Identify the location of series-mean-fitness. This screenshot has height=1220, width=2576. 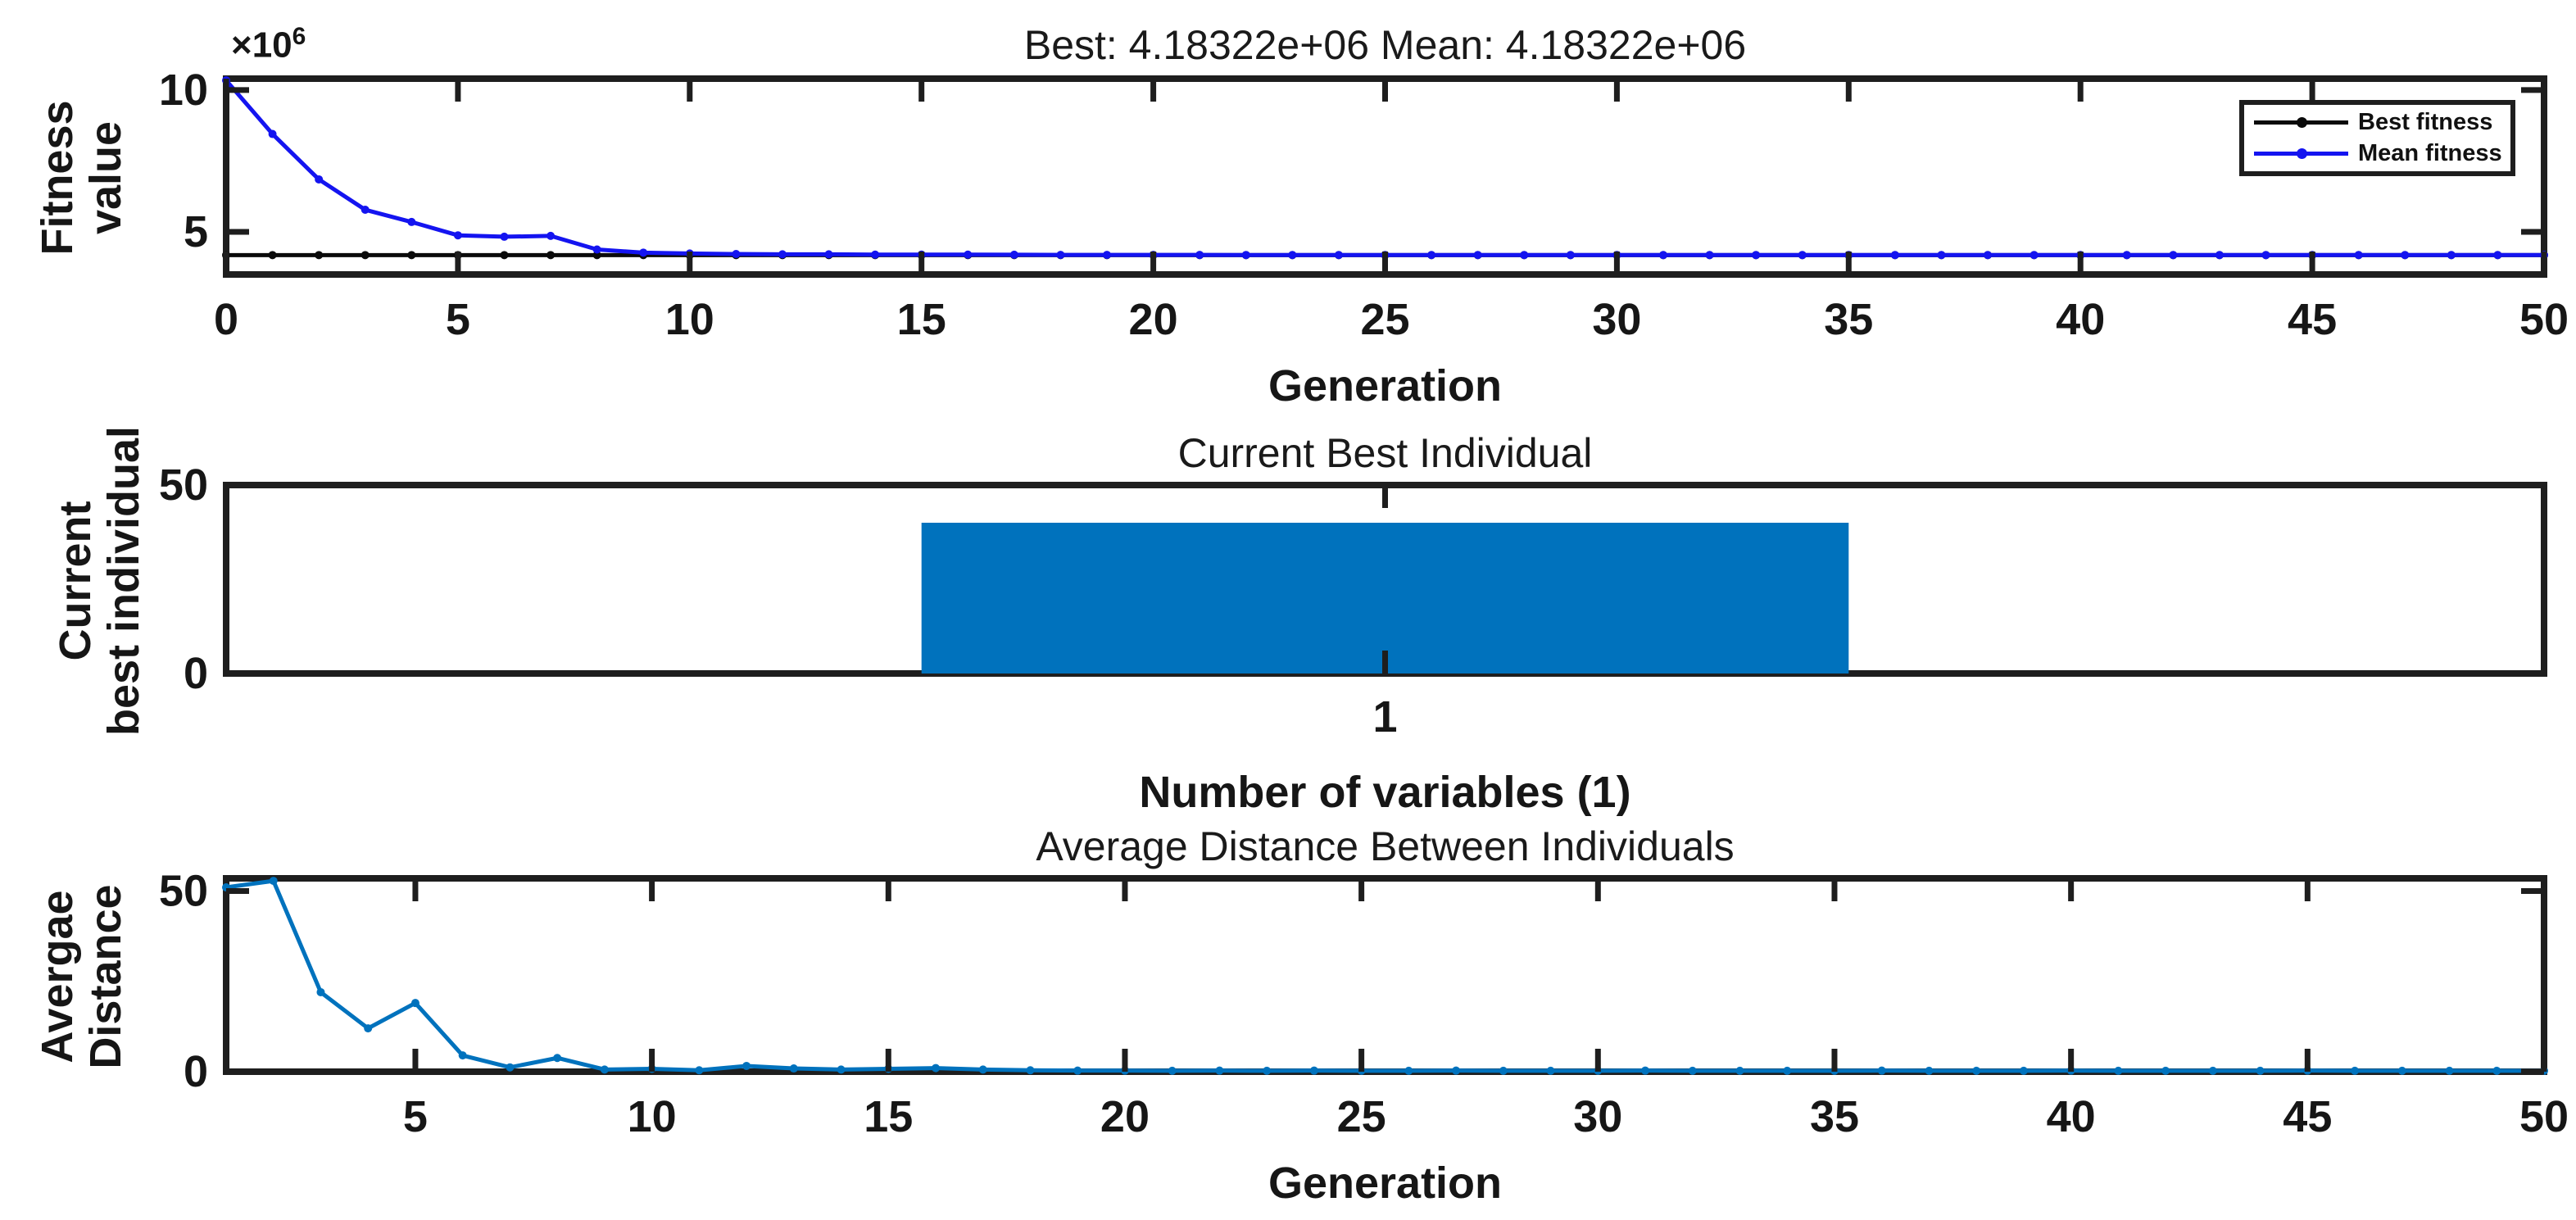
(1385, 168).